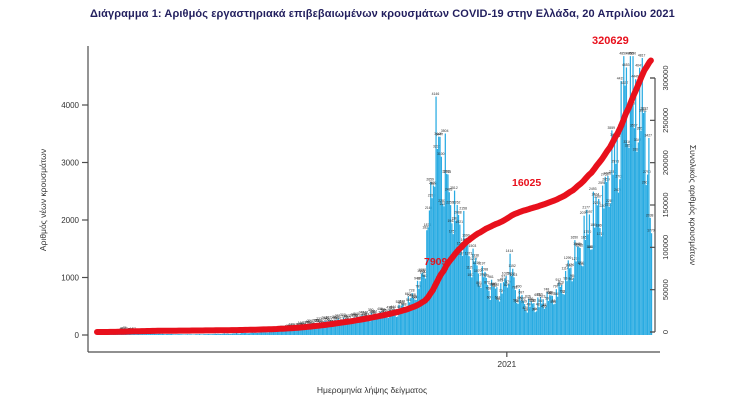  I want to click on bar-label: 872, so click(487, 282).